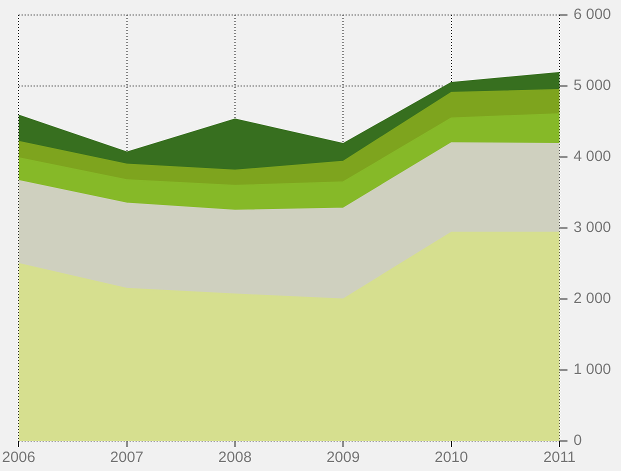 The image size is (621, 471). I want to click on y-tick-label: 5 000, so click(592, 85).